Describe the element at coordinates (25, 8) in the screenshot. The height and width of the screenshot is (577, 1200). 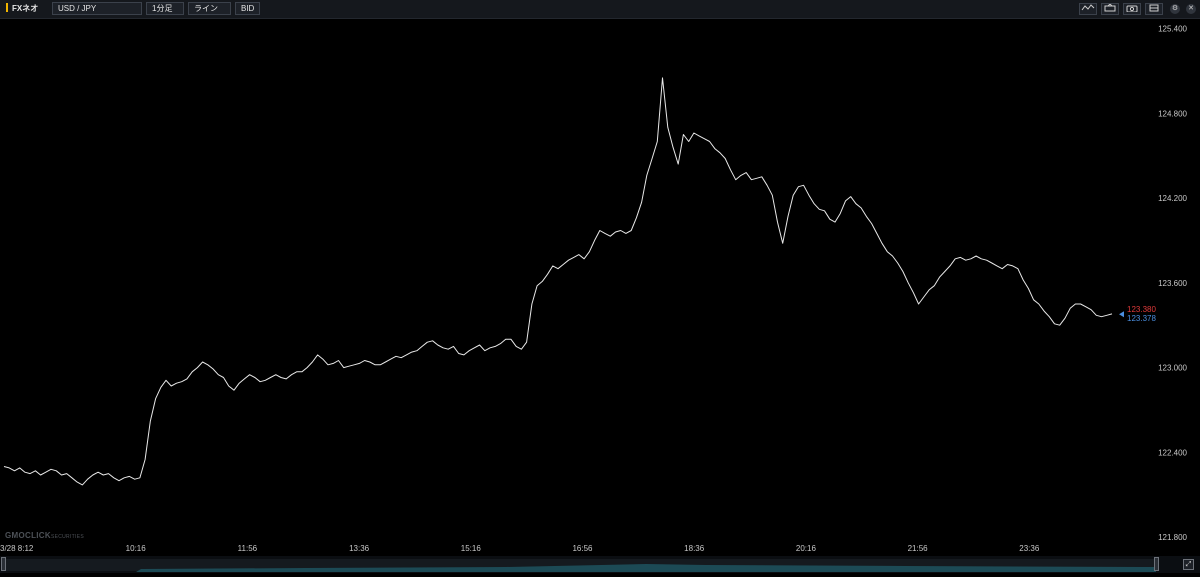
I see `product-name: FXネオ` at that location.